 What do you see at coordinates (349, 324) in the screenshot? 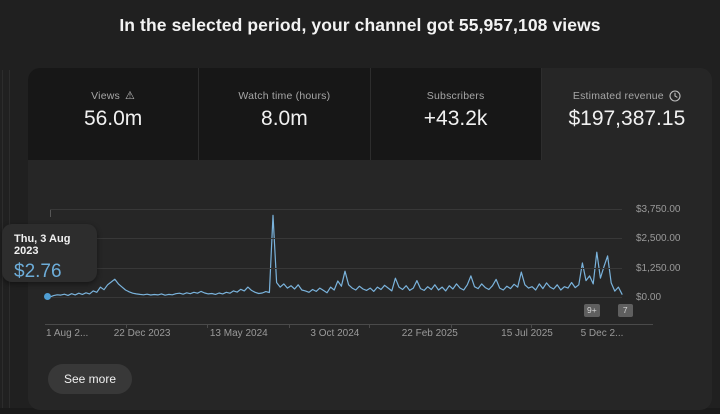
I see `x-axis-line` at bounding box center [349, 324].